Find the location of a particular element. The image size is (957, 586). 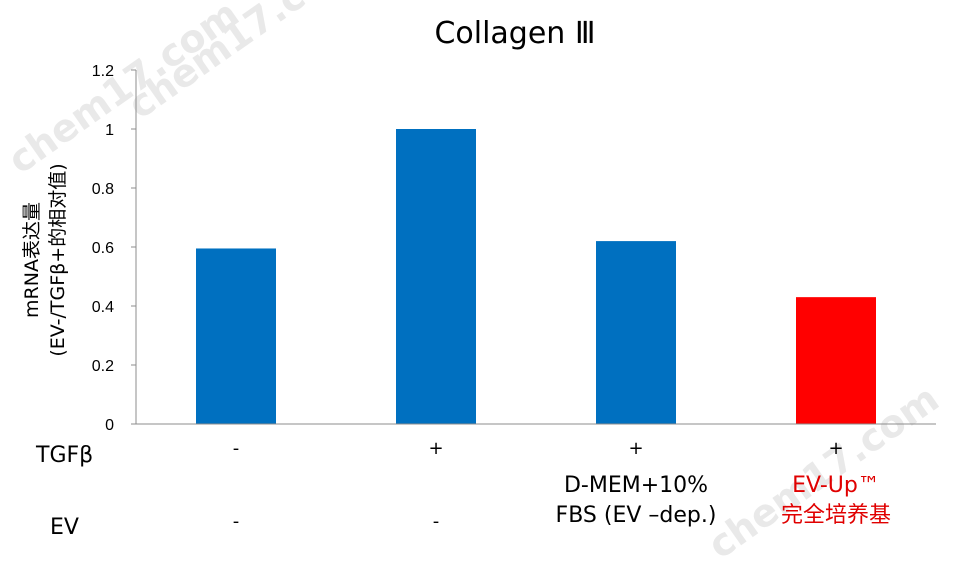

row-cells: - + + + - - D-MEM+10% FBS (EV –dep.) EV-Up™完全培养基 is located at coordinates (562, 485).